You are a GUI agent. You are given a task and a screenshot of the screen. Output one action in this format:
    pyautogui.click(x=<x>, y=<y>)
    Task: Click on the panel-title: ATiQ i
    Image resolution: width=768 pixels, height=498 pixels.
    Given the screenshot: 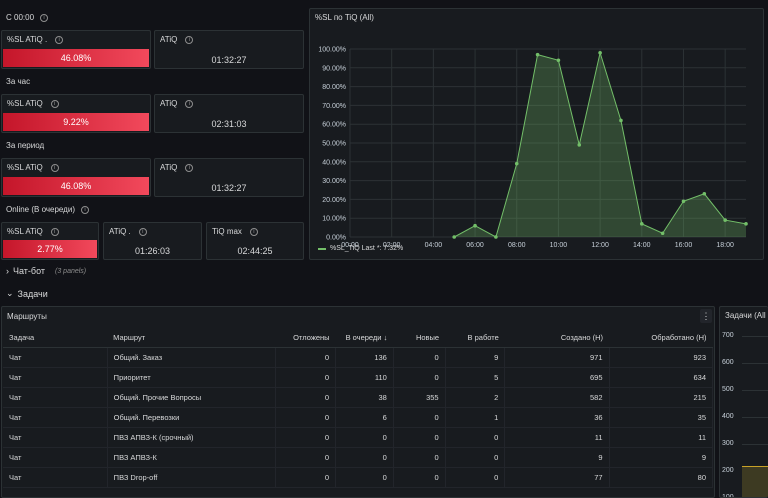 What is the action you would take?
    pyautogui.click(x=177, y=103)
    